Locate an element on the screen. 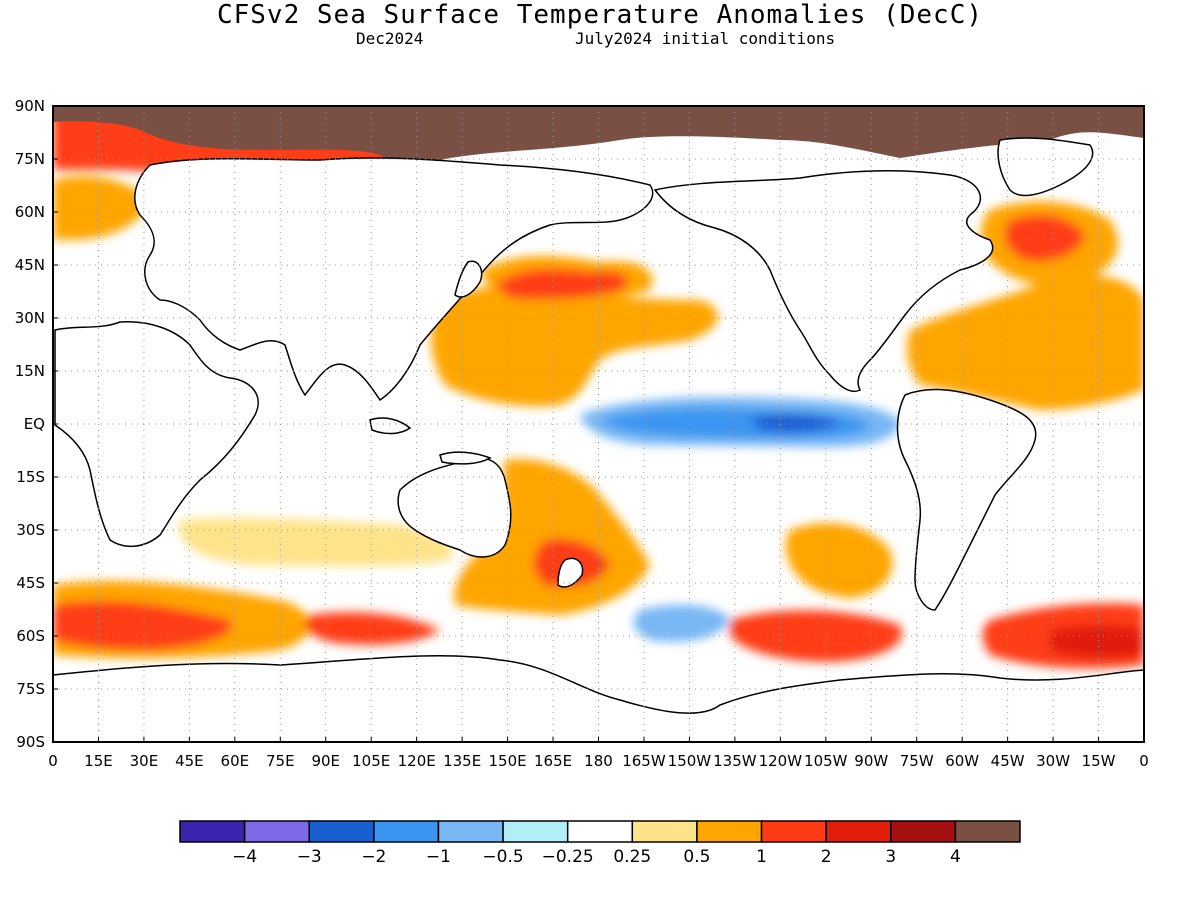 The image size is (1200, 900). lon-tick-label: 75W is located at coordinates (917, 761).